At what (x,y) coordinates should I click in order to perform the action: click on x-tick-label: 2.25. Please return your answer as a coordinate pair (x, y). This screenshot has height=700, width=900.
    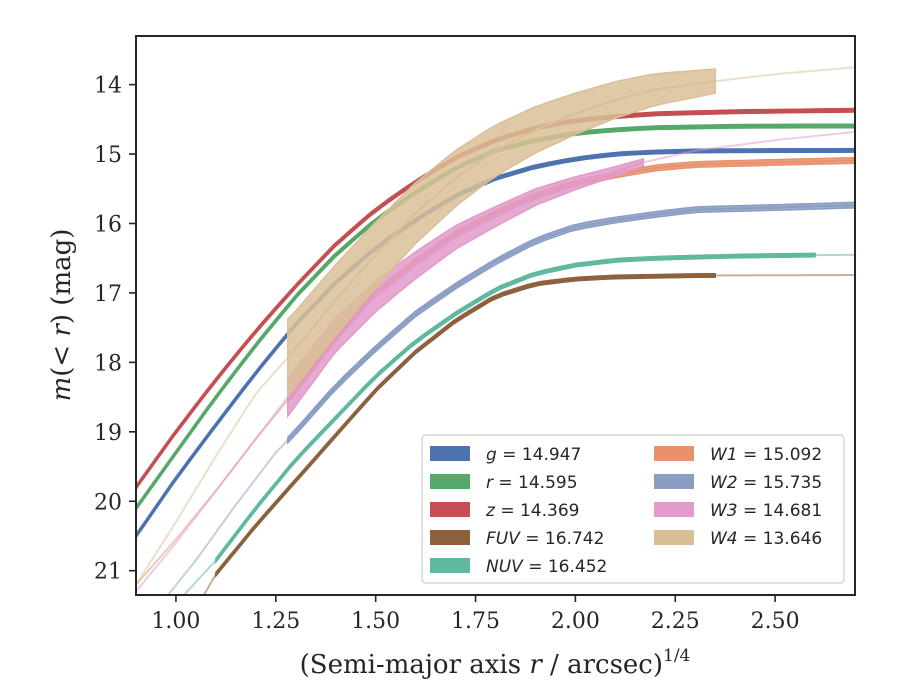
    Looking at the image, I should click on (675, 621).